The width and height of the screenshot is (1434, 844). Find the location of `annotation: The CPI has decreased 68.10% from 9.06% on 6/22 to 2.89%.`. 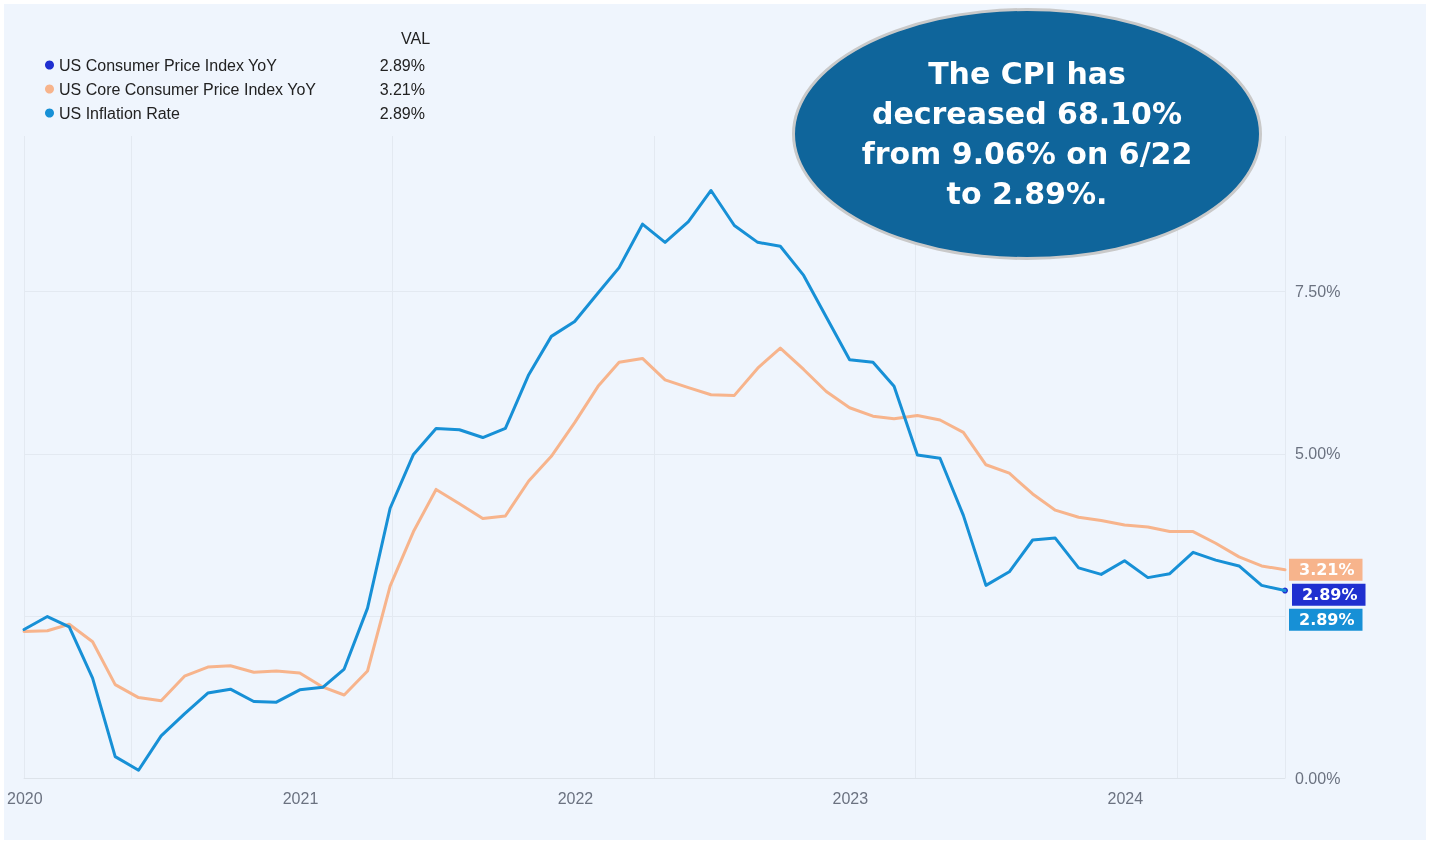

annotation: The CPI has decreased 68.10% from 9.06% on 6/22 to 2.89%. is located at coordinates (1027, 134).